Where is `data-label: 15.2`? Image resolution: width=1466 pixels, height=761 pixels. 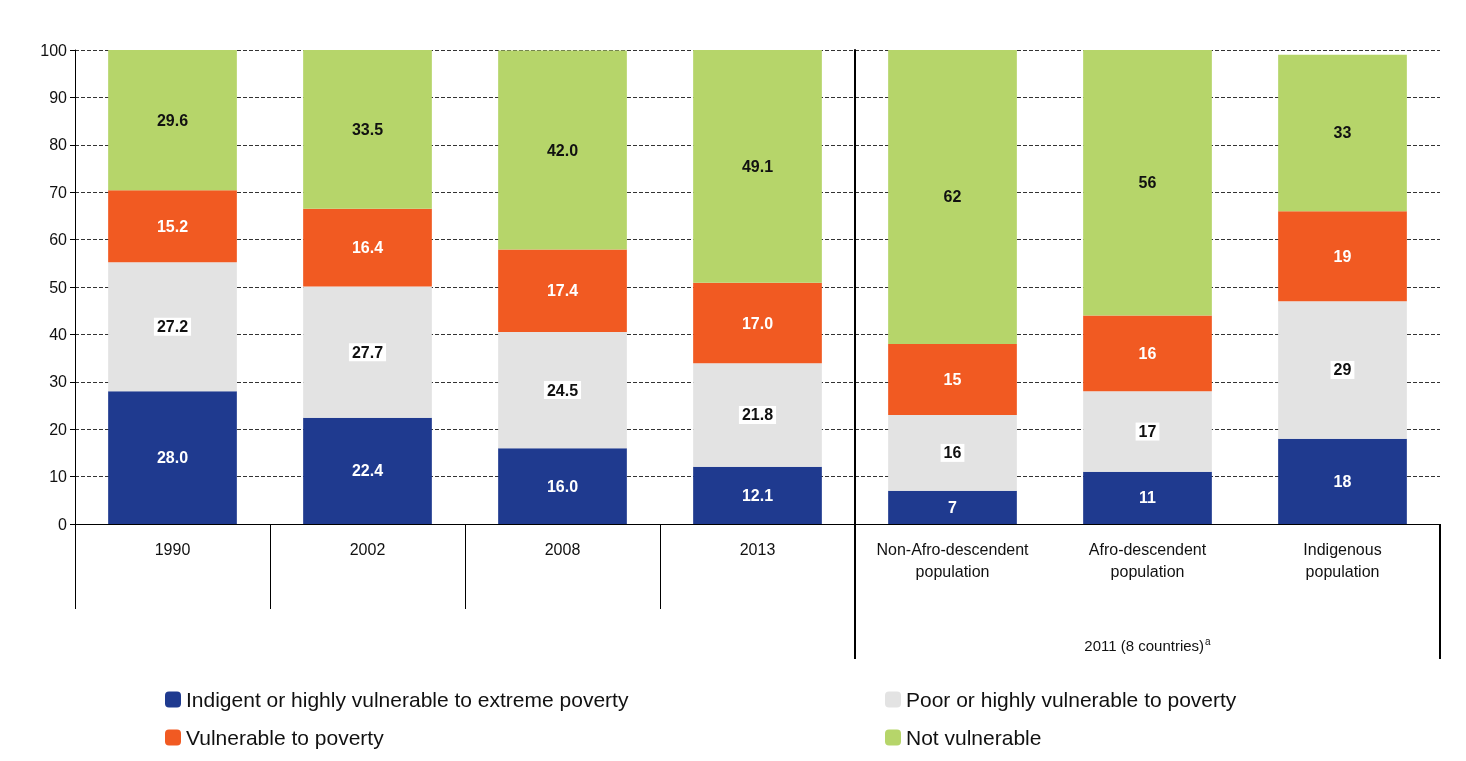 data-label: 15.2 is located at coordinates (172, 226).